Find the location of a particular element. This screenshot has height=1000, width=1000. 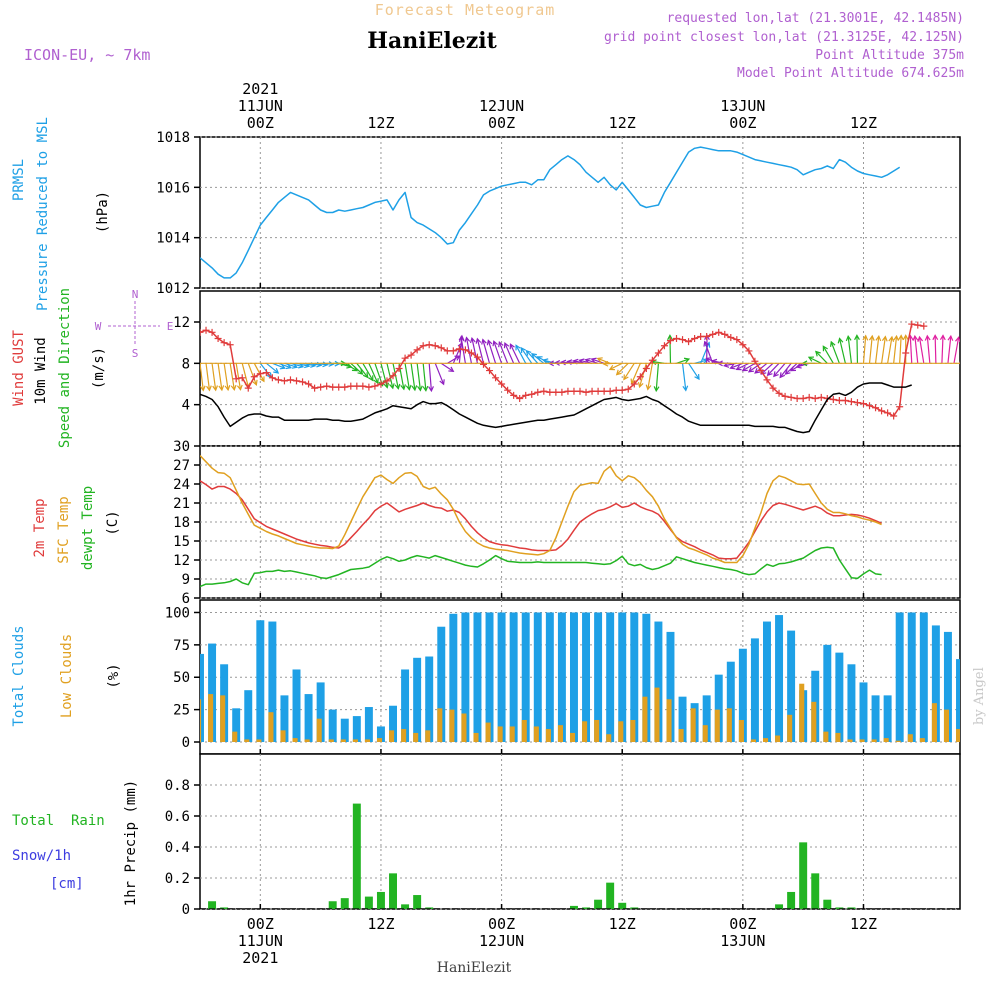

location-title: HaniElezit is located at coordinates (432, 41).